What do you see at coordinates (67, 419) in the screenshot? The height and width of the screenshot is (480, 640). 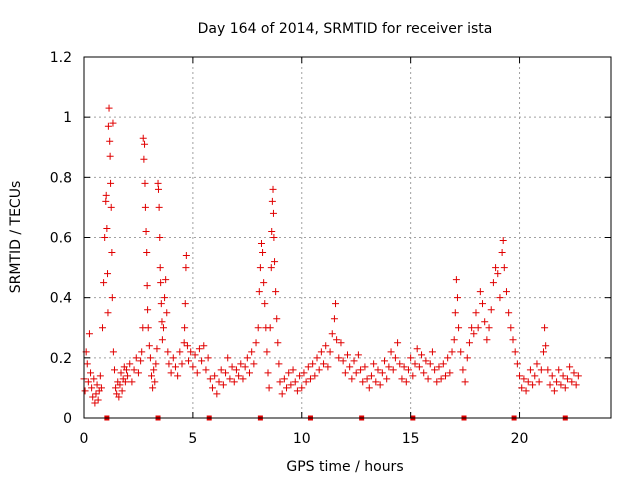 I see `y-tick-label: 0` at bounding box center [67, 419].